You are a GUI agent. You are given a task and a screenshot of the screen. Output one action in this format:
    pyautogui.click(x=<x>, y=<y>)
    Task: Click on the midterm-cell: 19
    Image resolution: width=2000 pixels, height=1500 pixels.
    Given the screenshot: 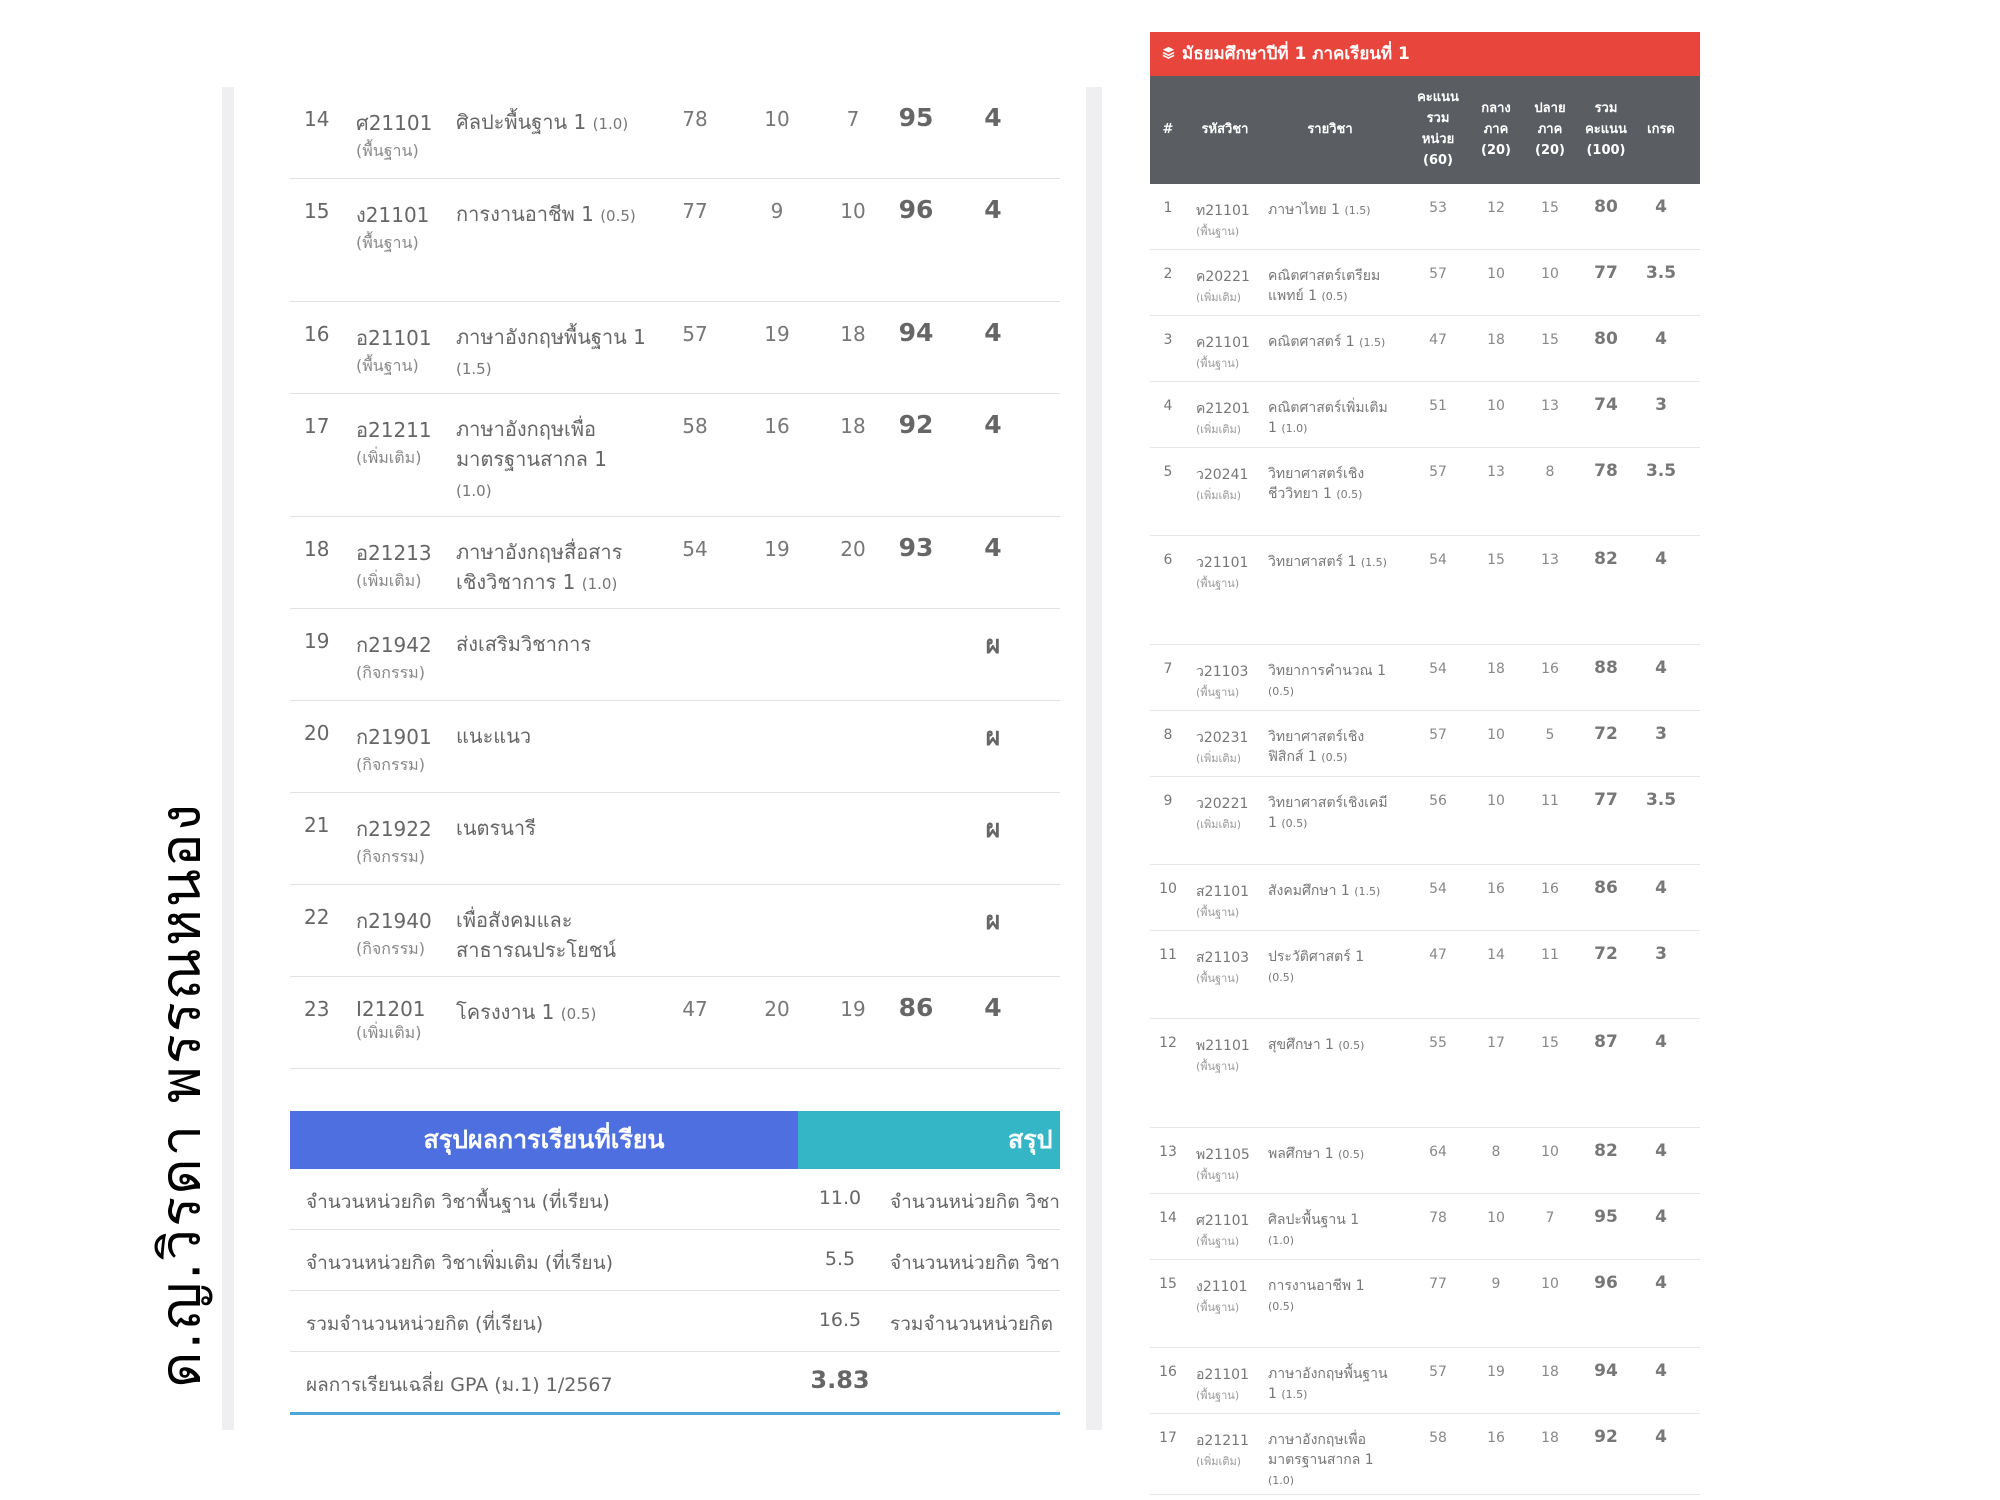 What is the action you would take?
    pyautogui.click(x=777, y=549)
    